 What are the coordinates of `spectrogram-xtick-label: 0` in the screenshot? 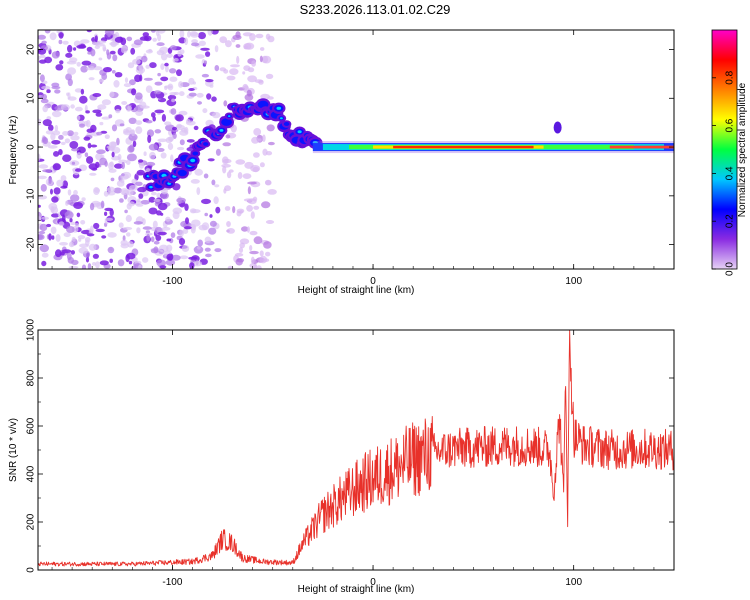 It's located at (373, 281).